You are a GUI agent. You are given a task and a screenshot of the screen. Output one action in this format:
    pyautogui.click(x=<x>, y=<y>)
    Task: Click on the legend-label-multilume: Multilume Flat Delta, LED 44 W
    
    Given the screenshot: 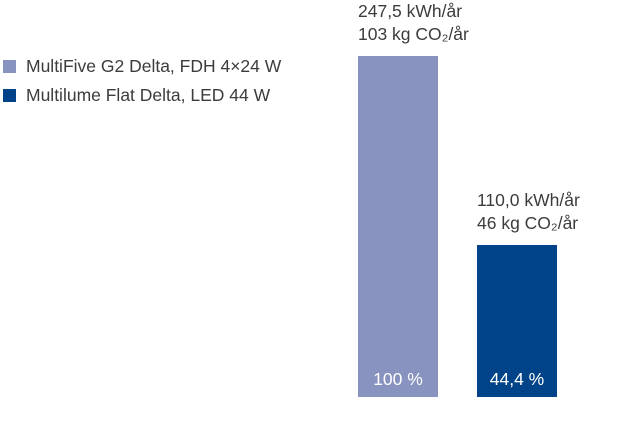 What is the action you would take?
    pyautogui.click(x=148, y=95)
    